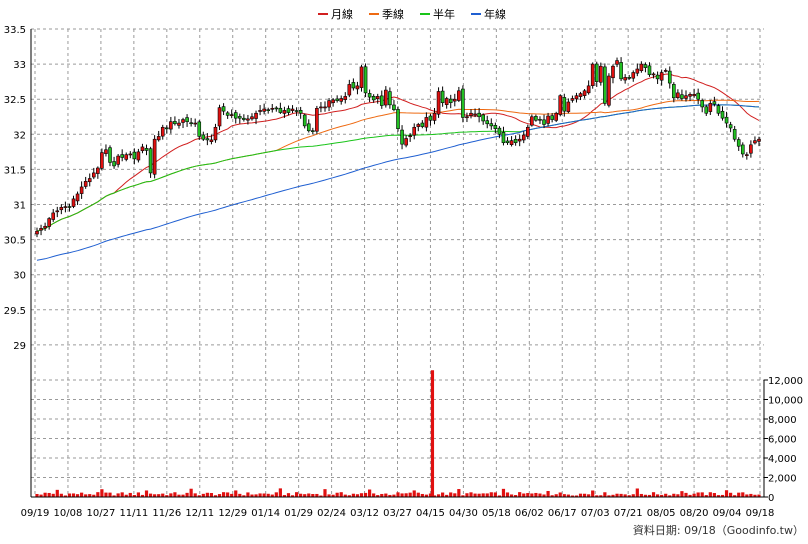  I want to click on x-tick-label: 07/21, so click(628, 513).